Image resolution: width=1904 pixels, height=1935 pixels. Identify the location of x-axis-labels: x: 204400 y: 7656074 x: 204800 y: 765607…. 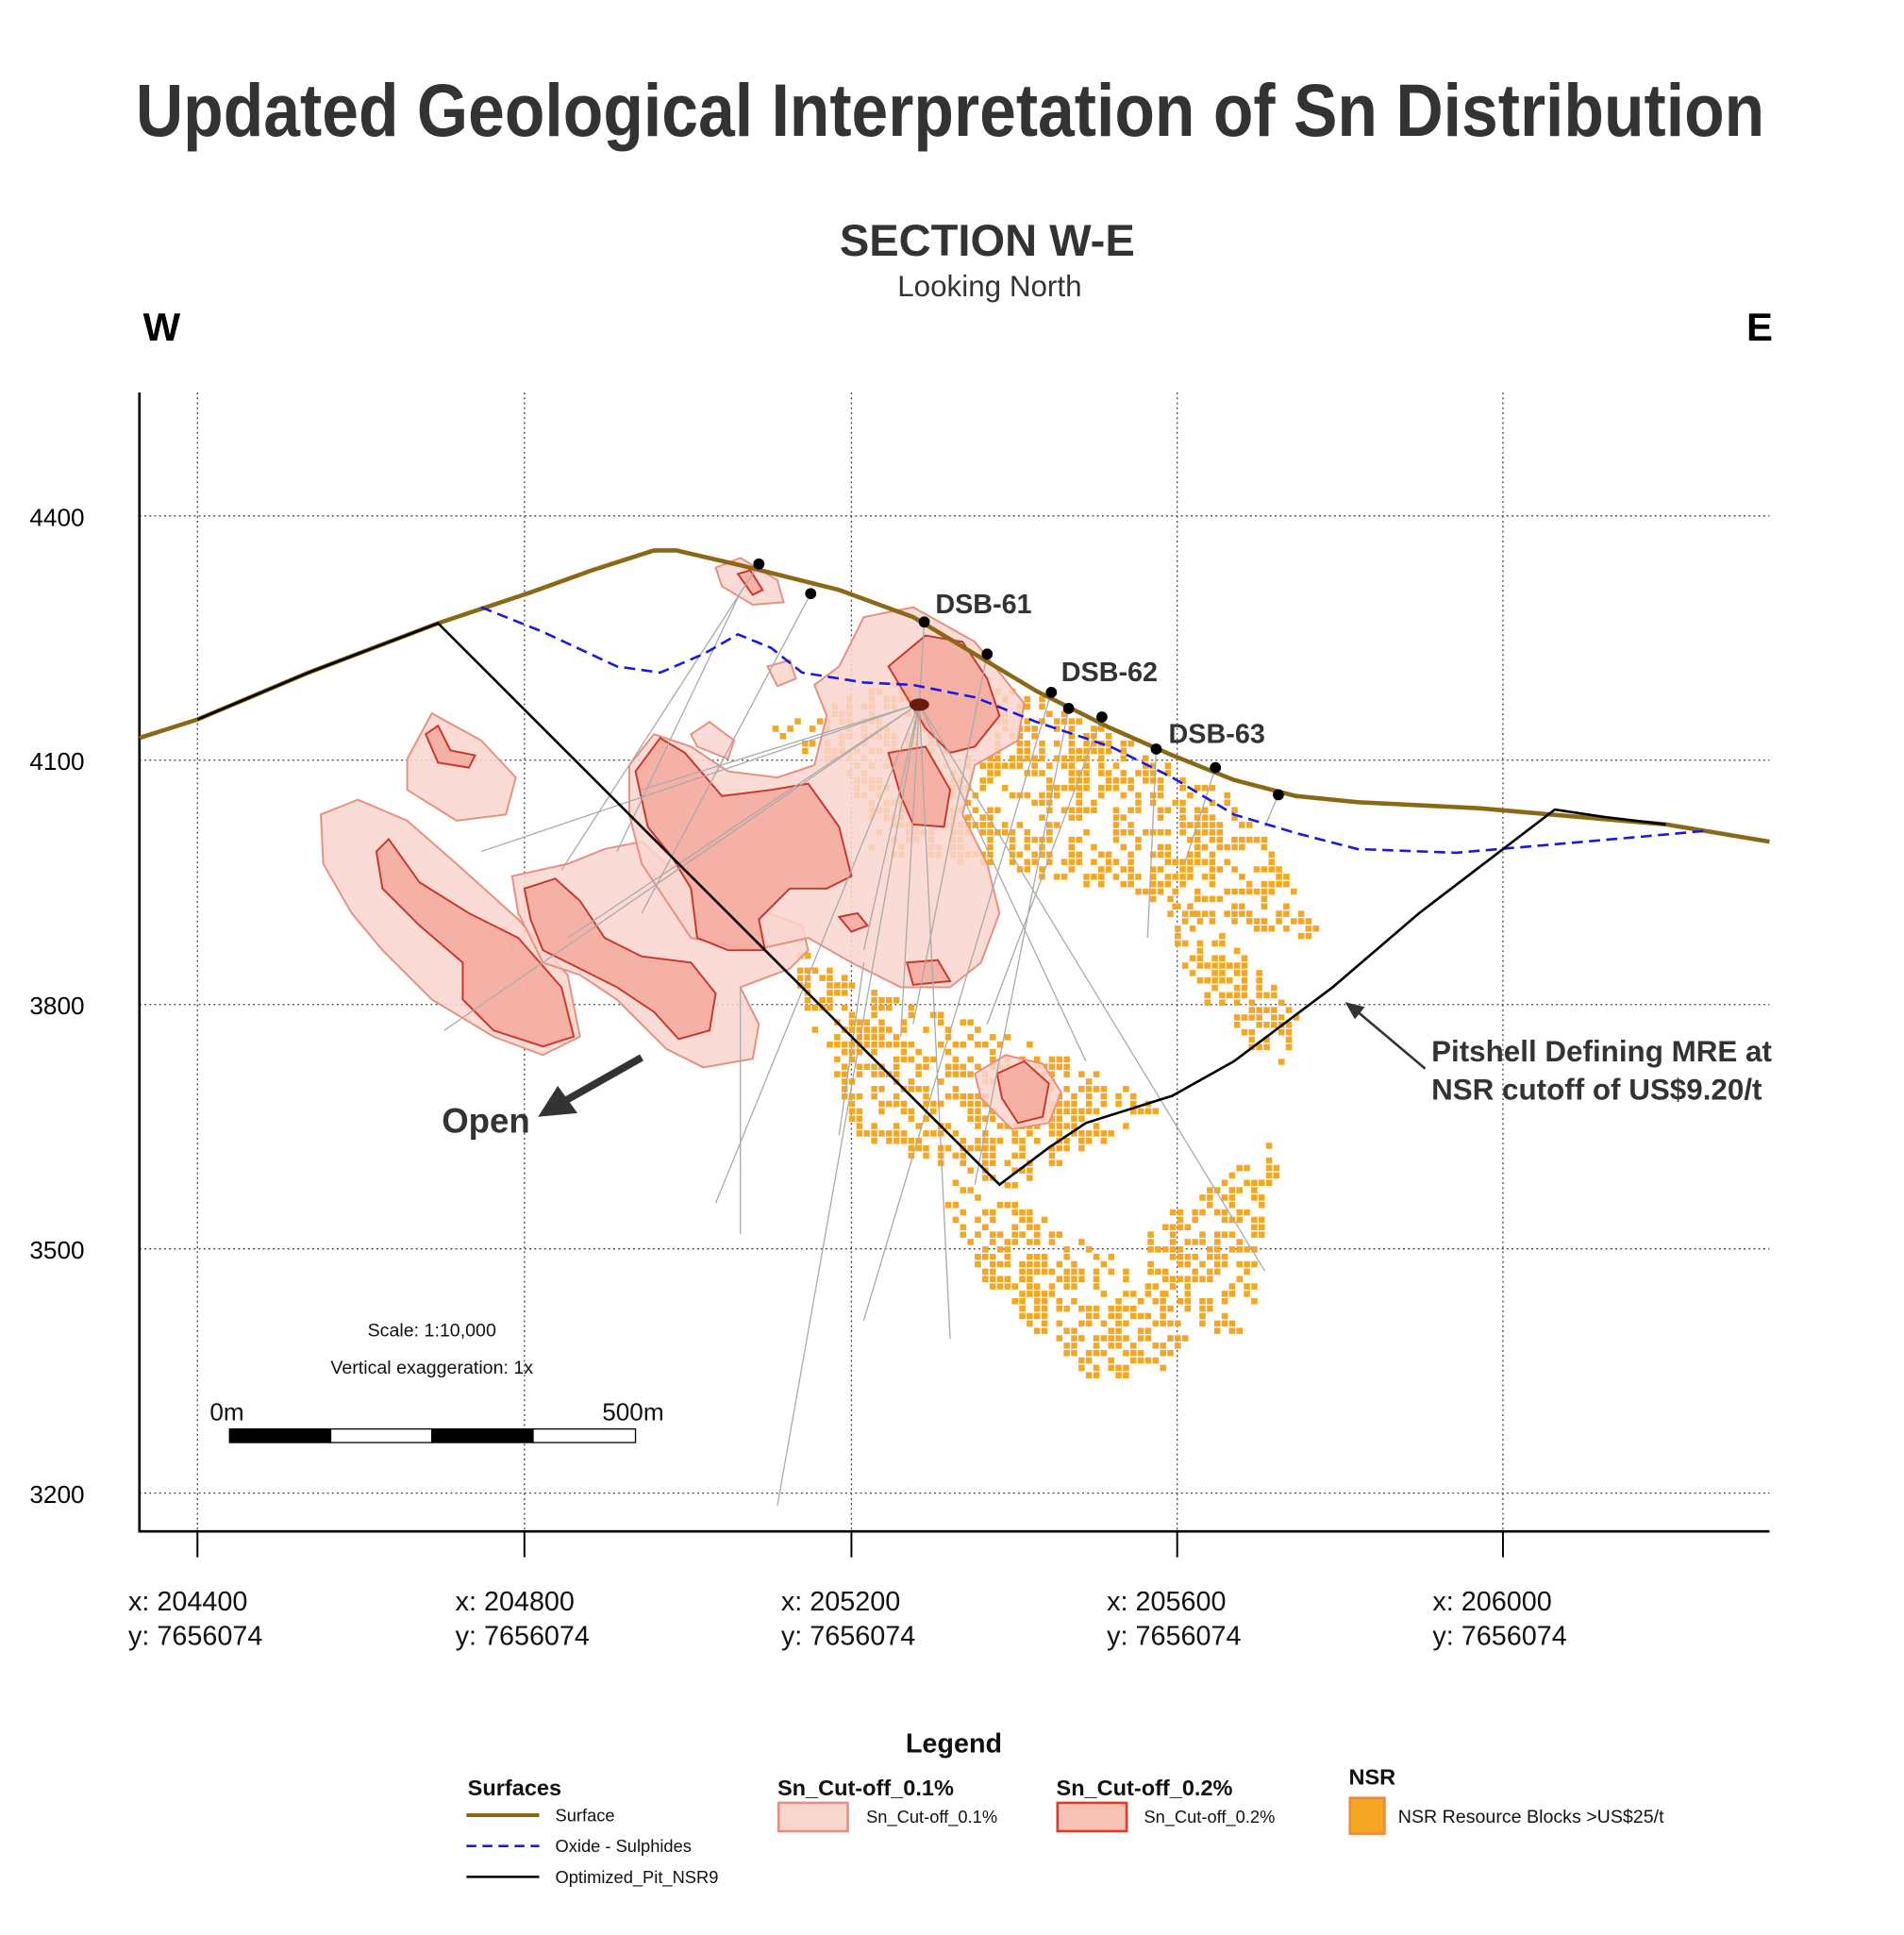
(847, 1619).